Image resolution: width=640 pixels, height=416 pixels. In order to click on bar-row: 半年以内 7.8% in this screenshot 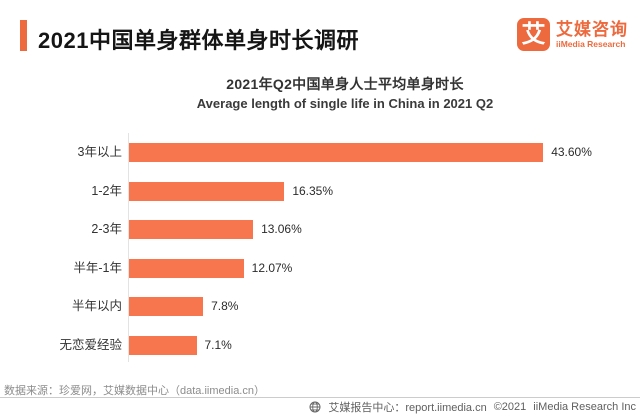, I will do `click(320, 306)`.